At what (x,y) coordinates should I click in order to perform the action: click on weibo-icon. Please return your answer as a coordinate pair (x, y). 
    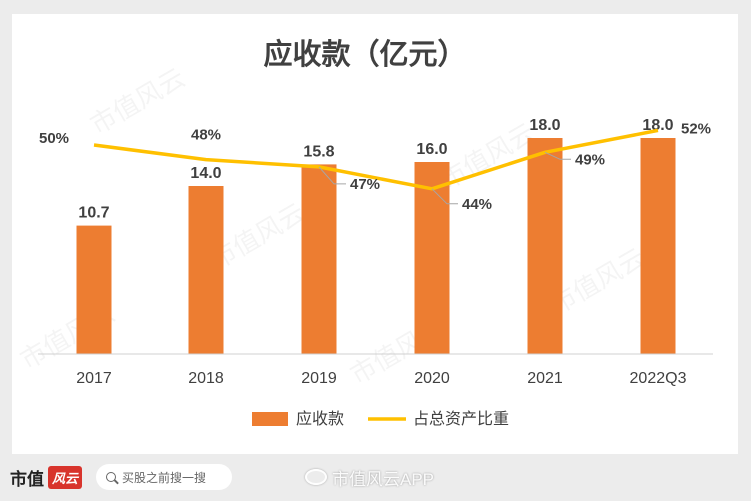
    Looking at the image, I should click on (316, 477).